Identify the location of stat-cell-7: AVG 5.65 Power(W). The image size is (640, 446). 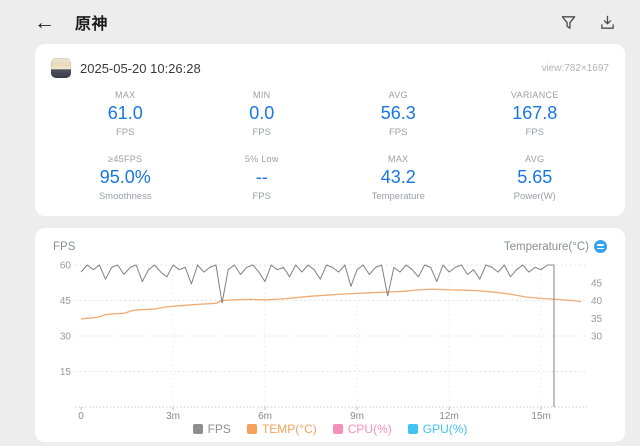
(534, 178).